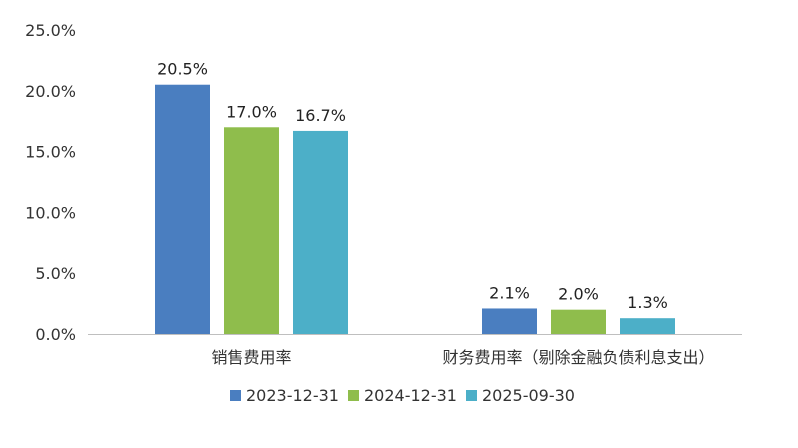 The image size is (798, 448). Describe the element at coordinates (55, 273) in the screenshot. I see `y-tick-label-1: 5.0%` at that location.